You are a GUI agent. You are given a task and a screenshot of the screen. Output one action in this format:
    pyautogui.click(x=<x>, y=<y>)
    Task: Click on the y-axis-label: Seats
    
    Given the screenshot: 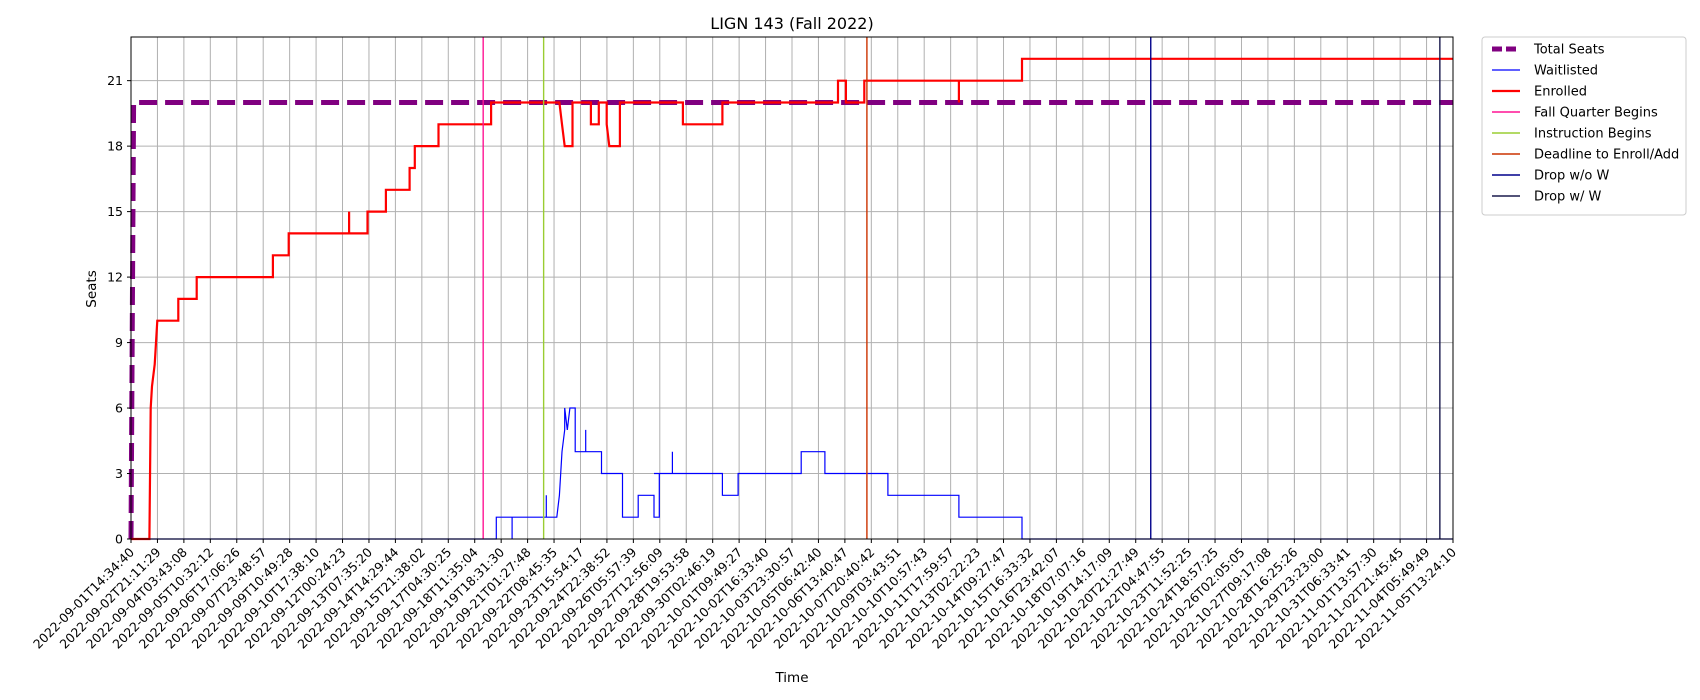 What is the action you would take?
    pyautogui.click(x=92, y=288)
    